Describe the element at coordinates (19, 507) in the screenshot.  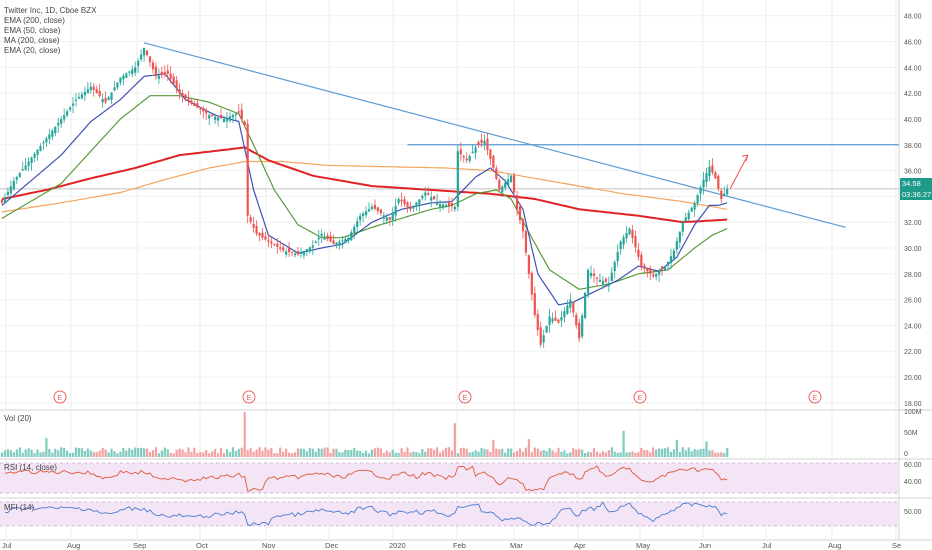
I see `mfi-pane-label: MFI (14)` at that location.